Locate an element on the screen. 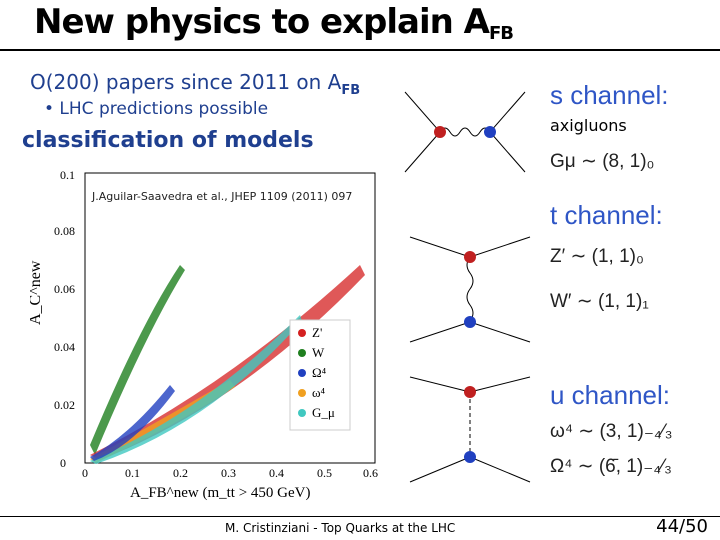  y-tick-5: 0.1 is located at coordinates (67, 175).